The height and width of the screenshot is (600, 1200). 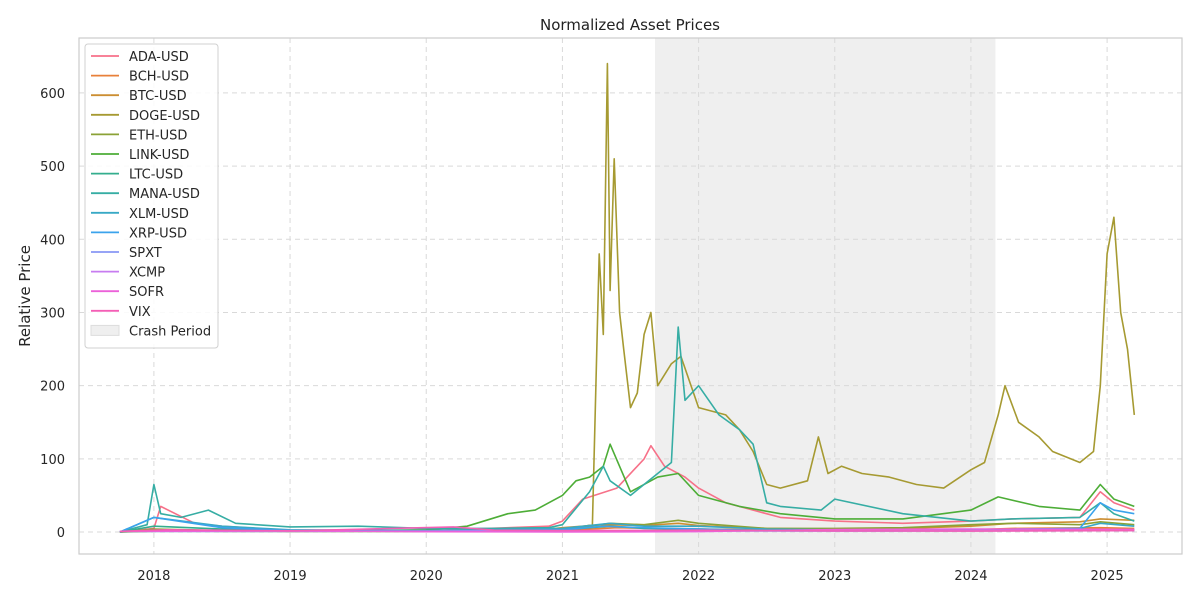 What do you see at coordinates (159, 155) in the screenshot?
I see `legend-label: LINK-USD` at bounding box center [159, 155].